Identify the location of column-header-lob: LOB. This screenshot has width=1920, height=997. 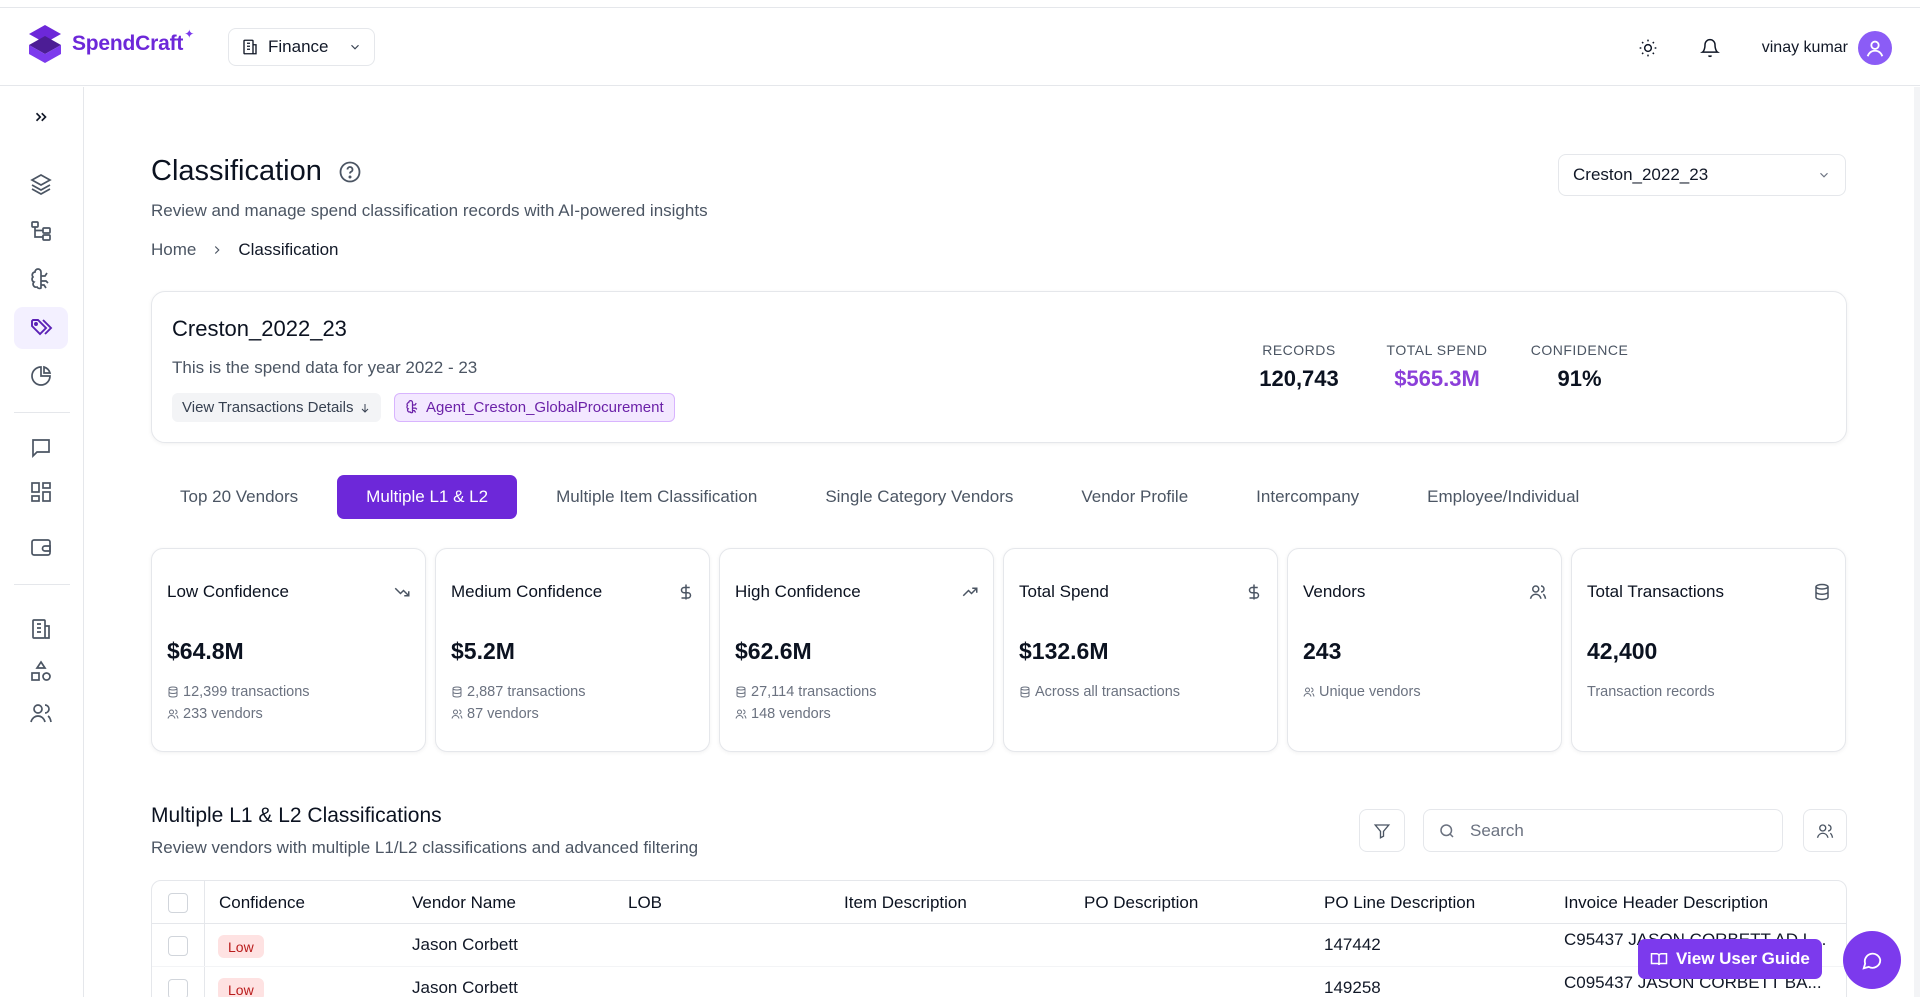
(645, 902).